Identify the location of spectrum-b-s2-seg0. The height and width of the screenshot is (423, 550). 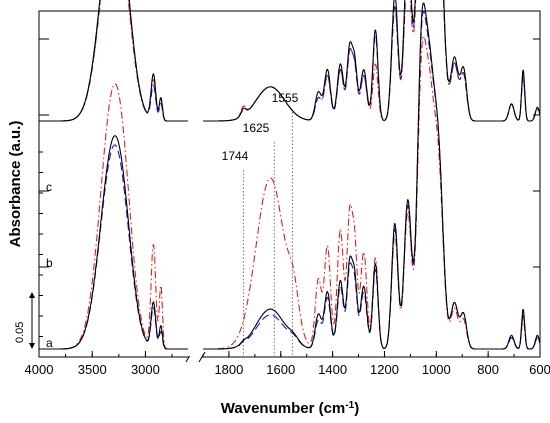
(113, 61).